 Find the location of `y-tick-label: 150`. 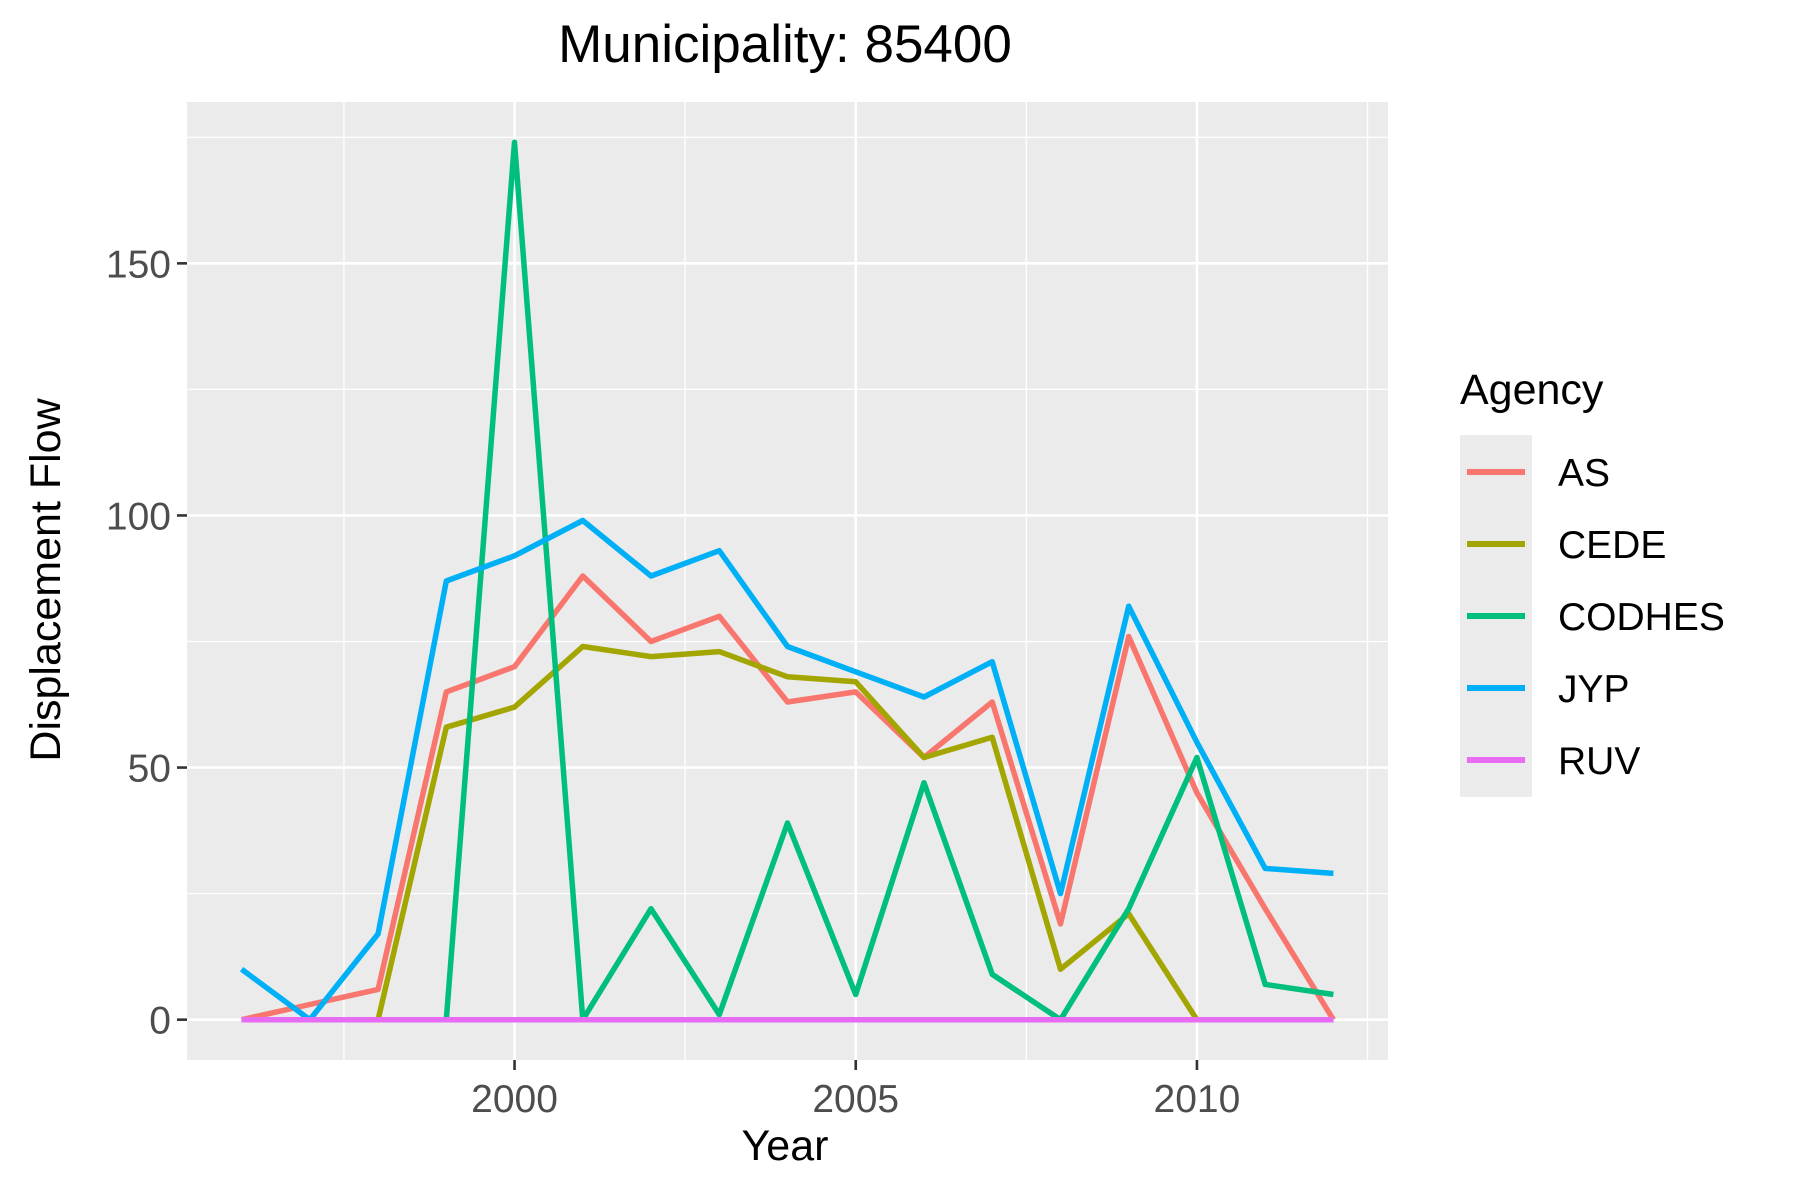

y-tick-label: 150 is located at coordinates (138, 264).